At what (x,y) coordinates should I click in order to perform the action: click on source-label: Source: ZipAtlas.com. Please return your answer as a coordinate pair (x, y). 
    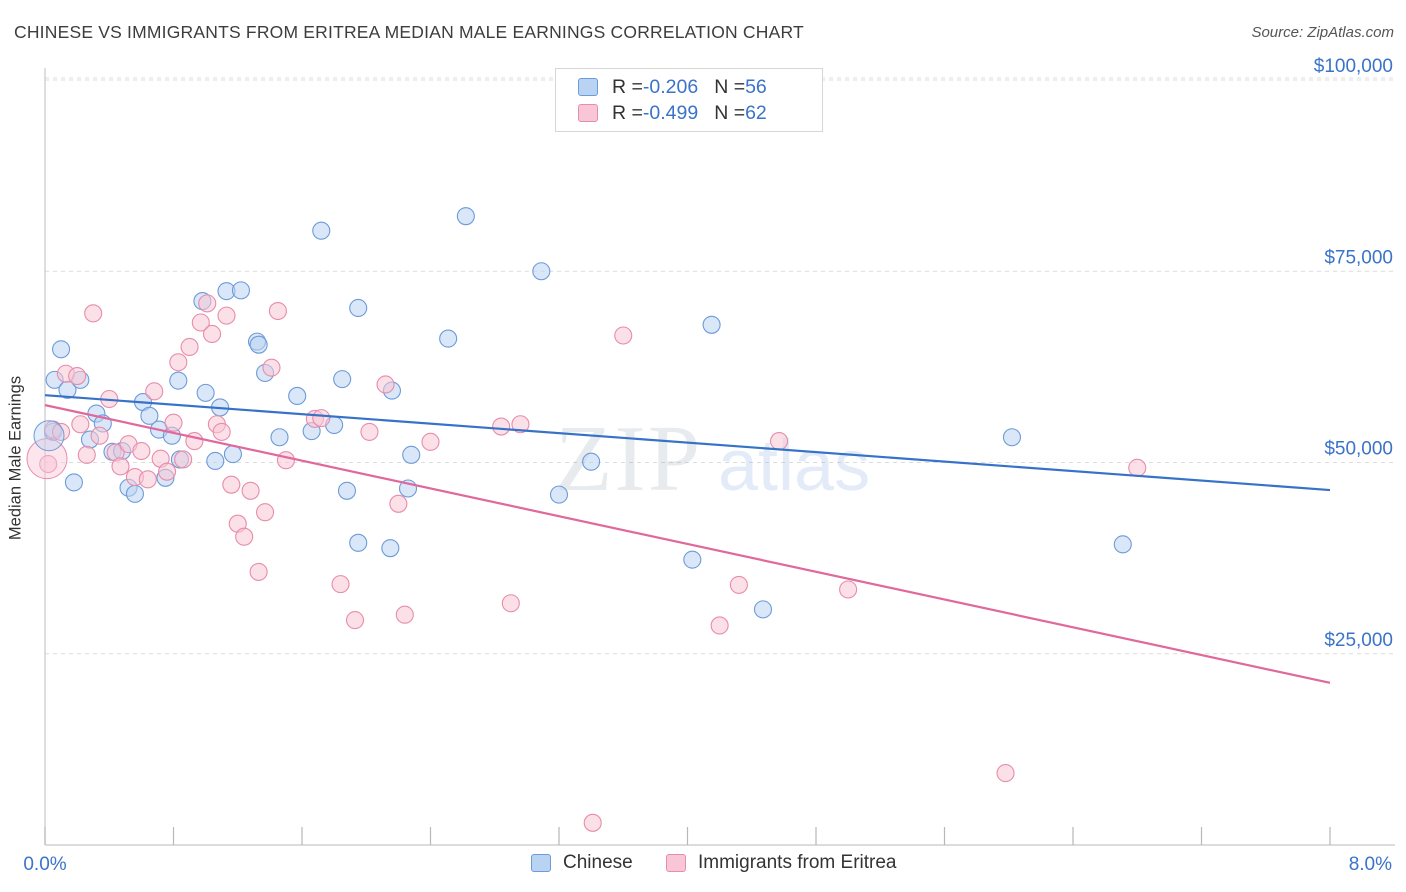
    Looking at the image, I should click on (1322, 32).